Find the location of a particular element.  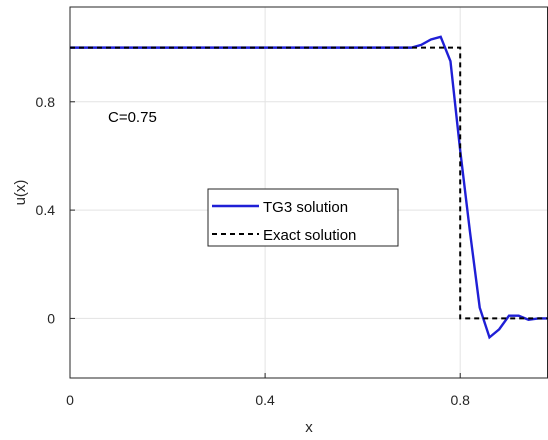

annotation-text: C=0.75 is located at coordinates (132, 117).